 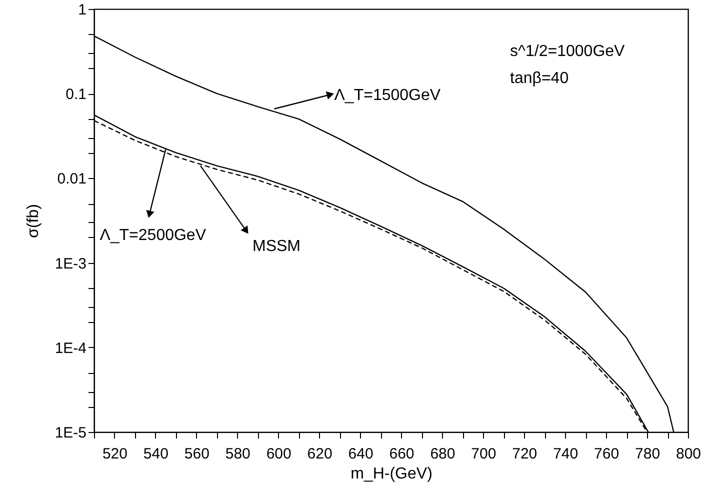 What do you see at coordinates (361, 454) in the screenshot?
I see `x-tick-label: 640` at bounding box center [361, 454].